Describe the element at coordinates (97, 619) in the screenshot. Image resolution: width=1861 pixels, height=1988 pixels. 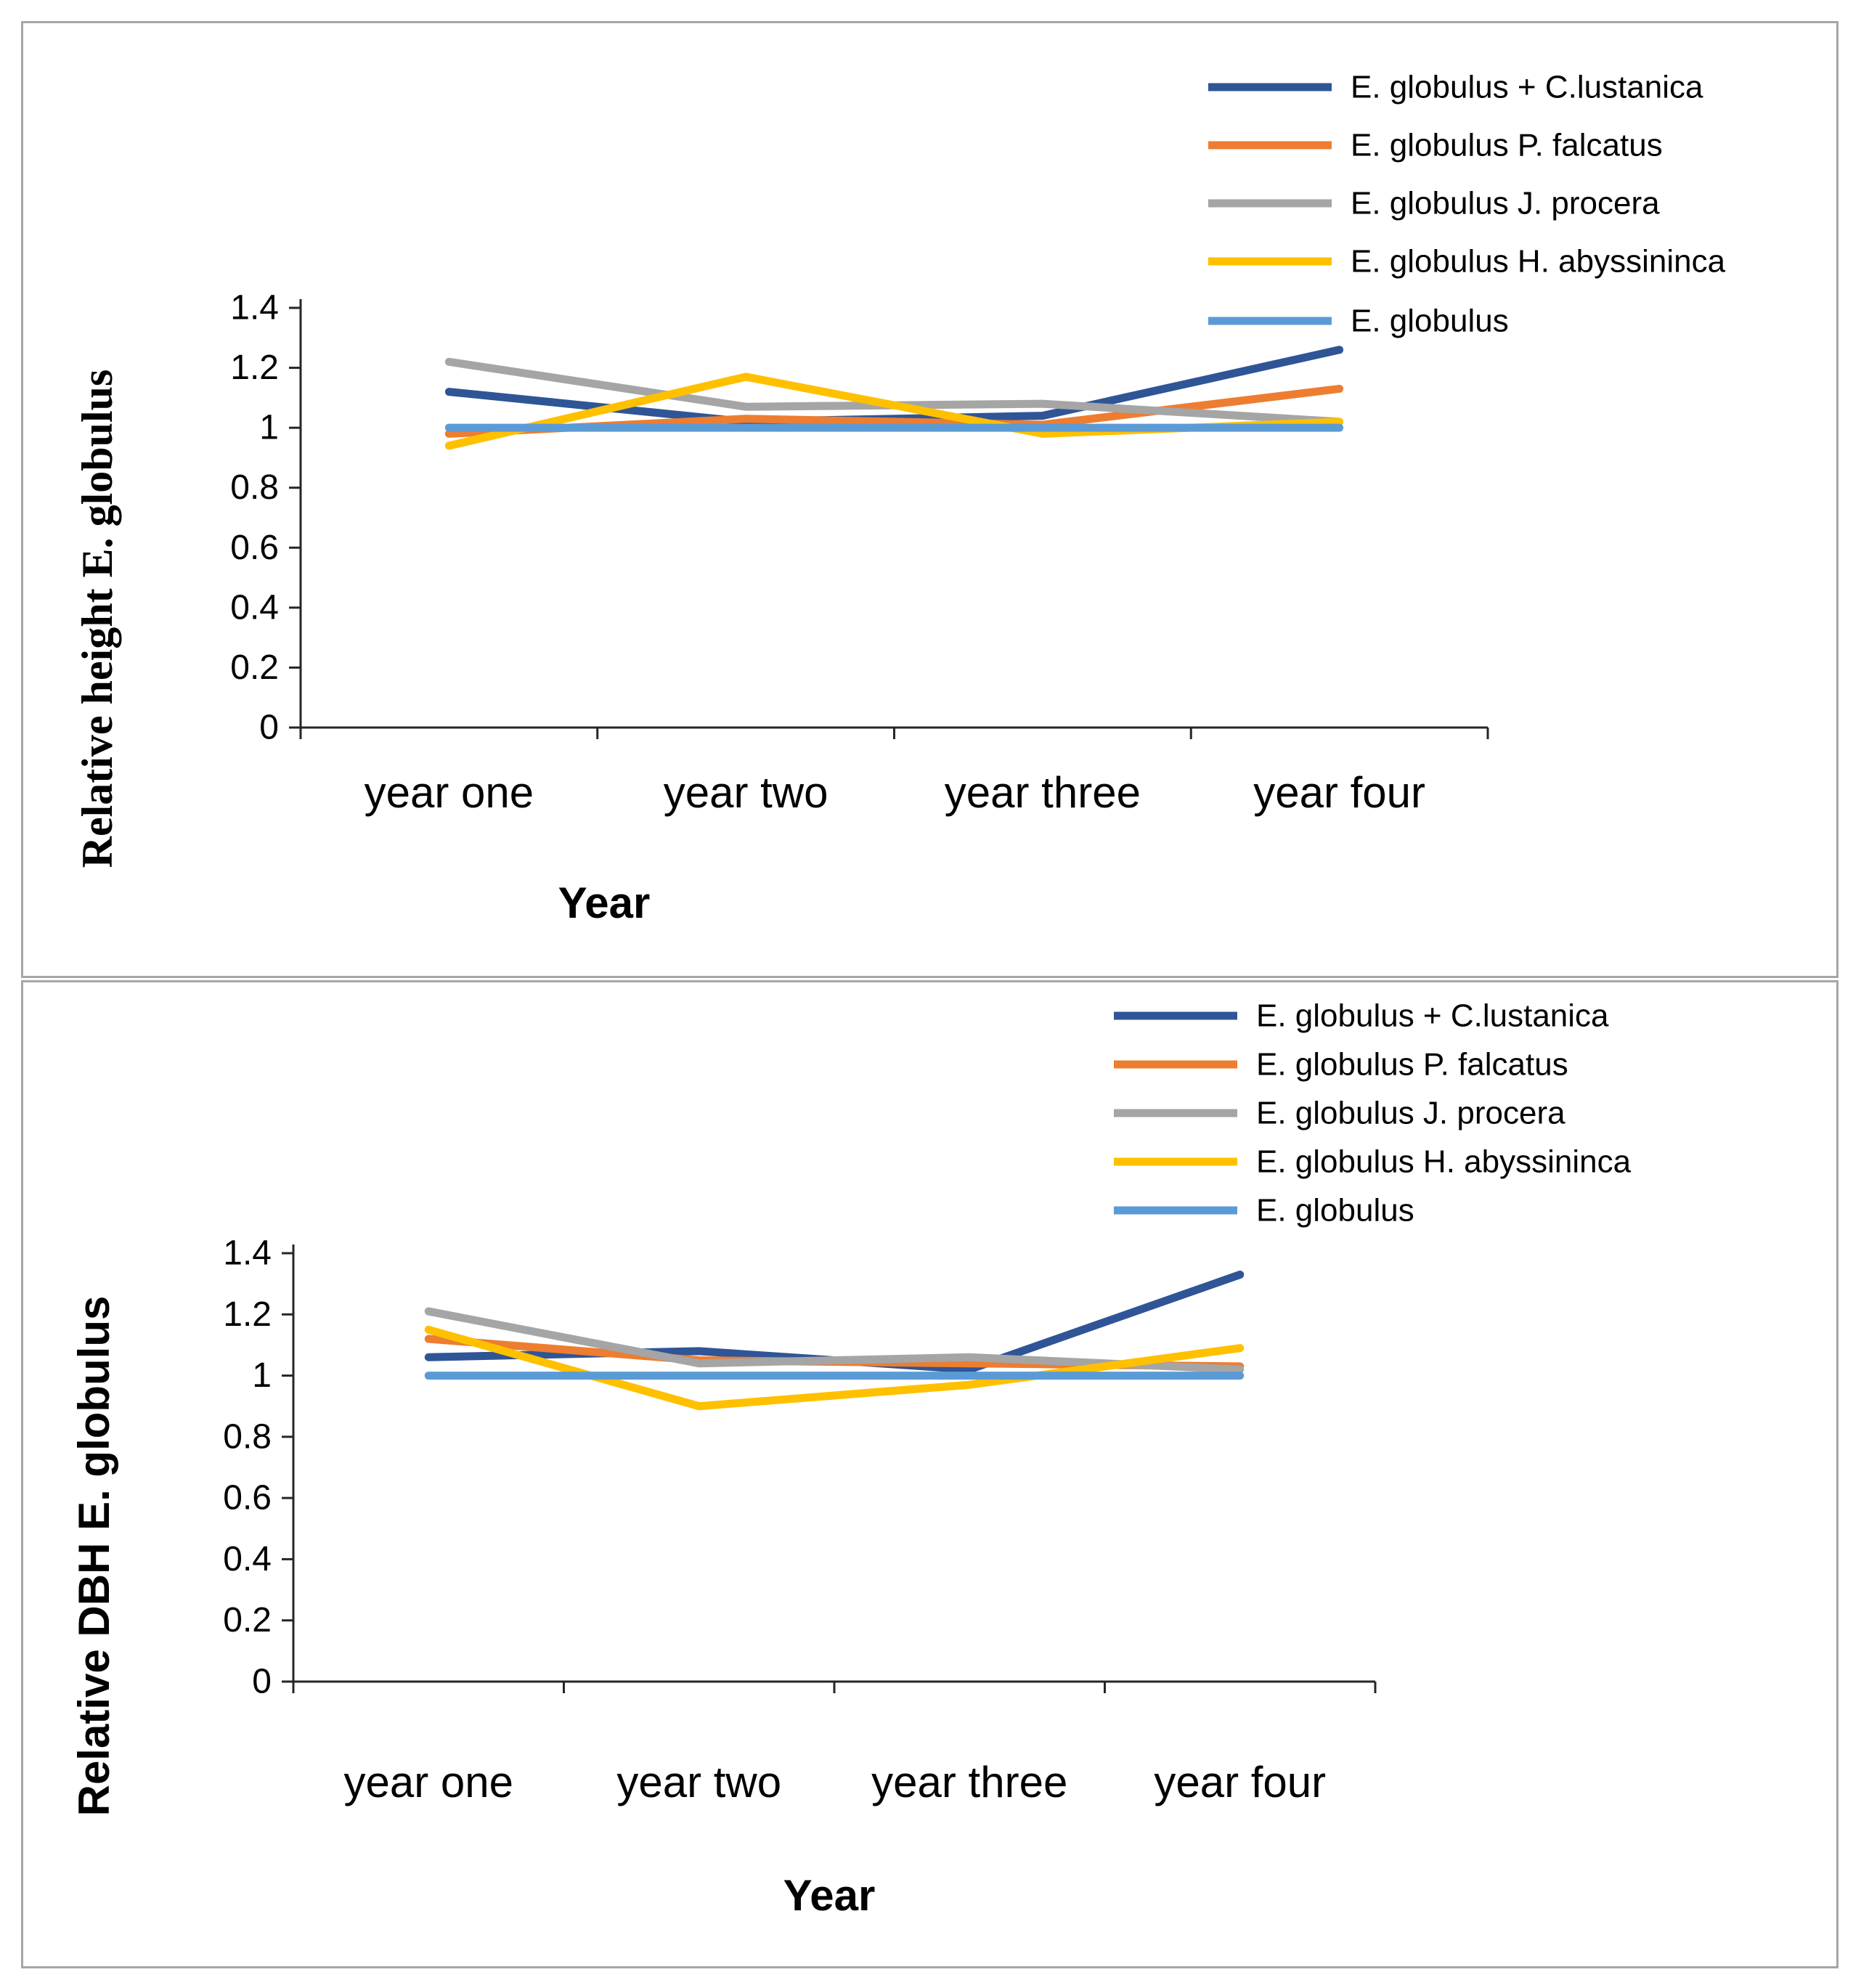
I see `y-axis-title: Relative height E. globulus` at that location.